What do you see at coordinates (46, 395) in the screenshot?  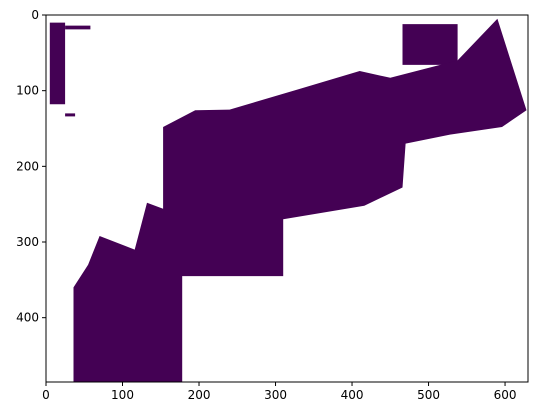 I see `x-tick-label: 0` at bounding box center [46, 395].